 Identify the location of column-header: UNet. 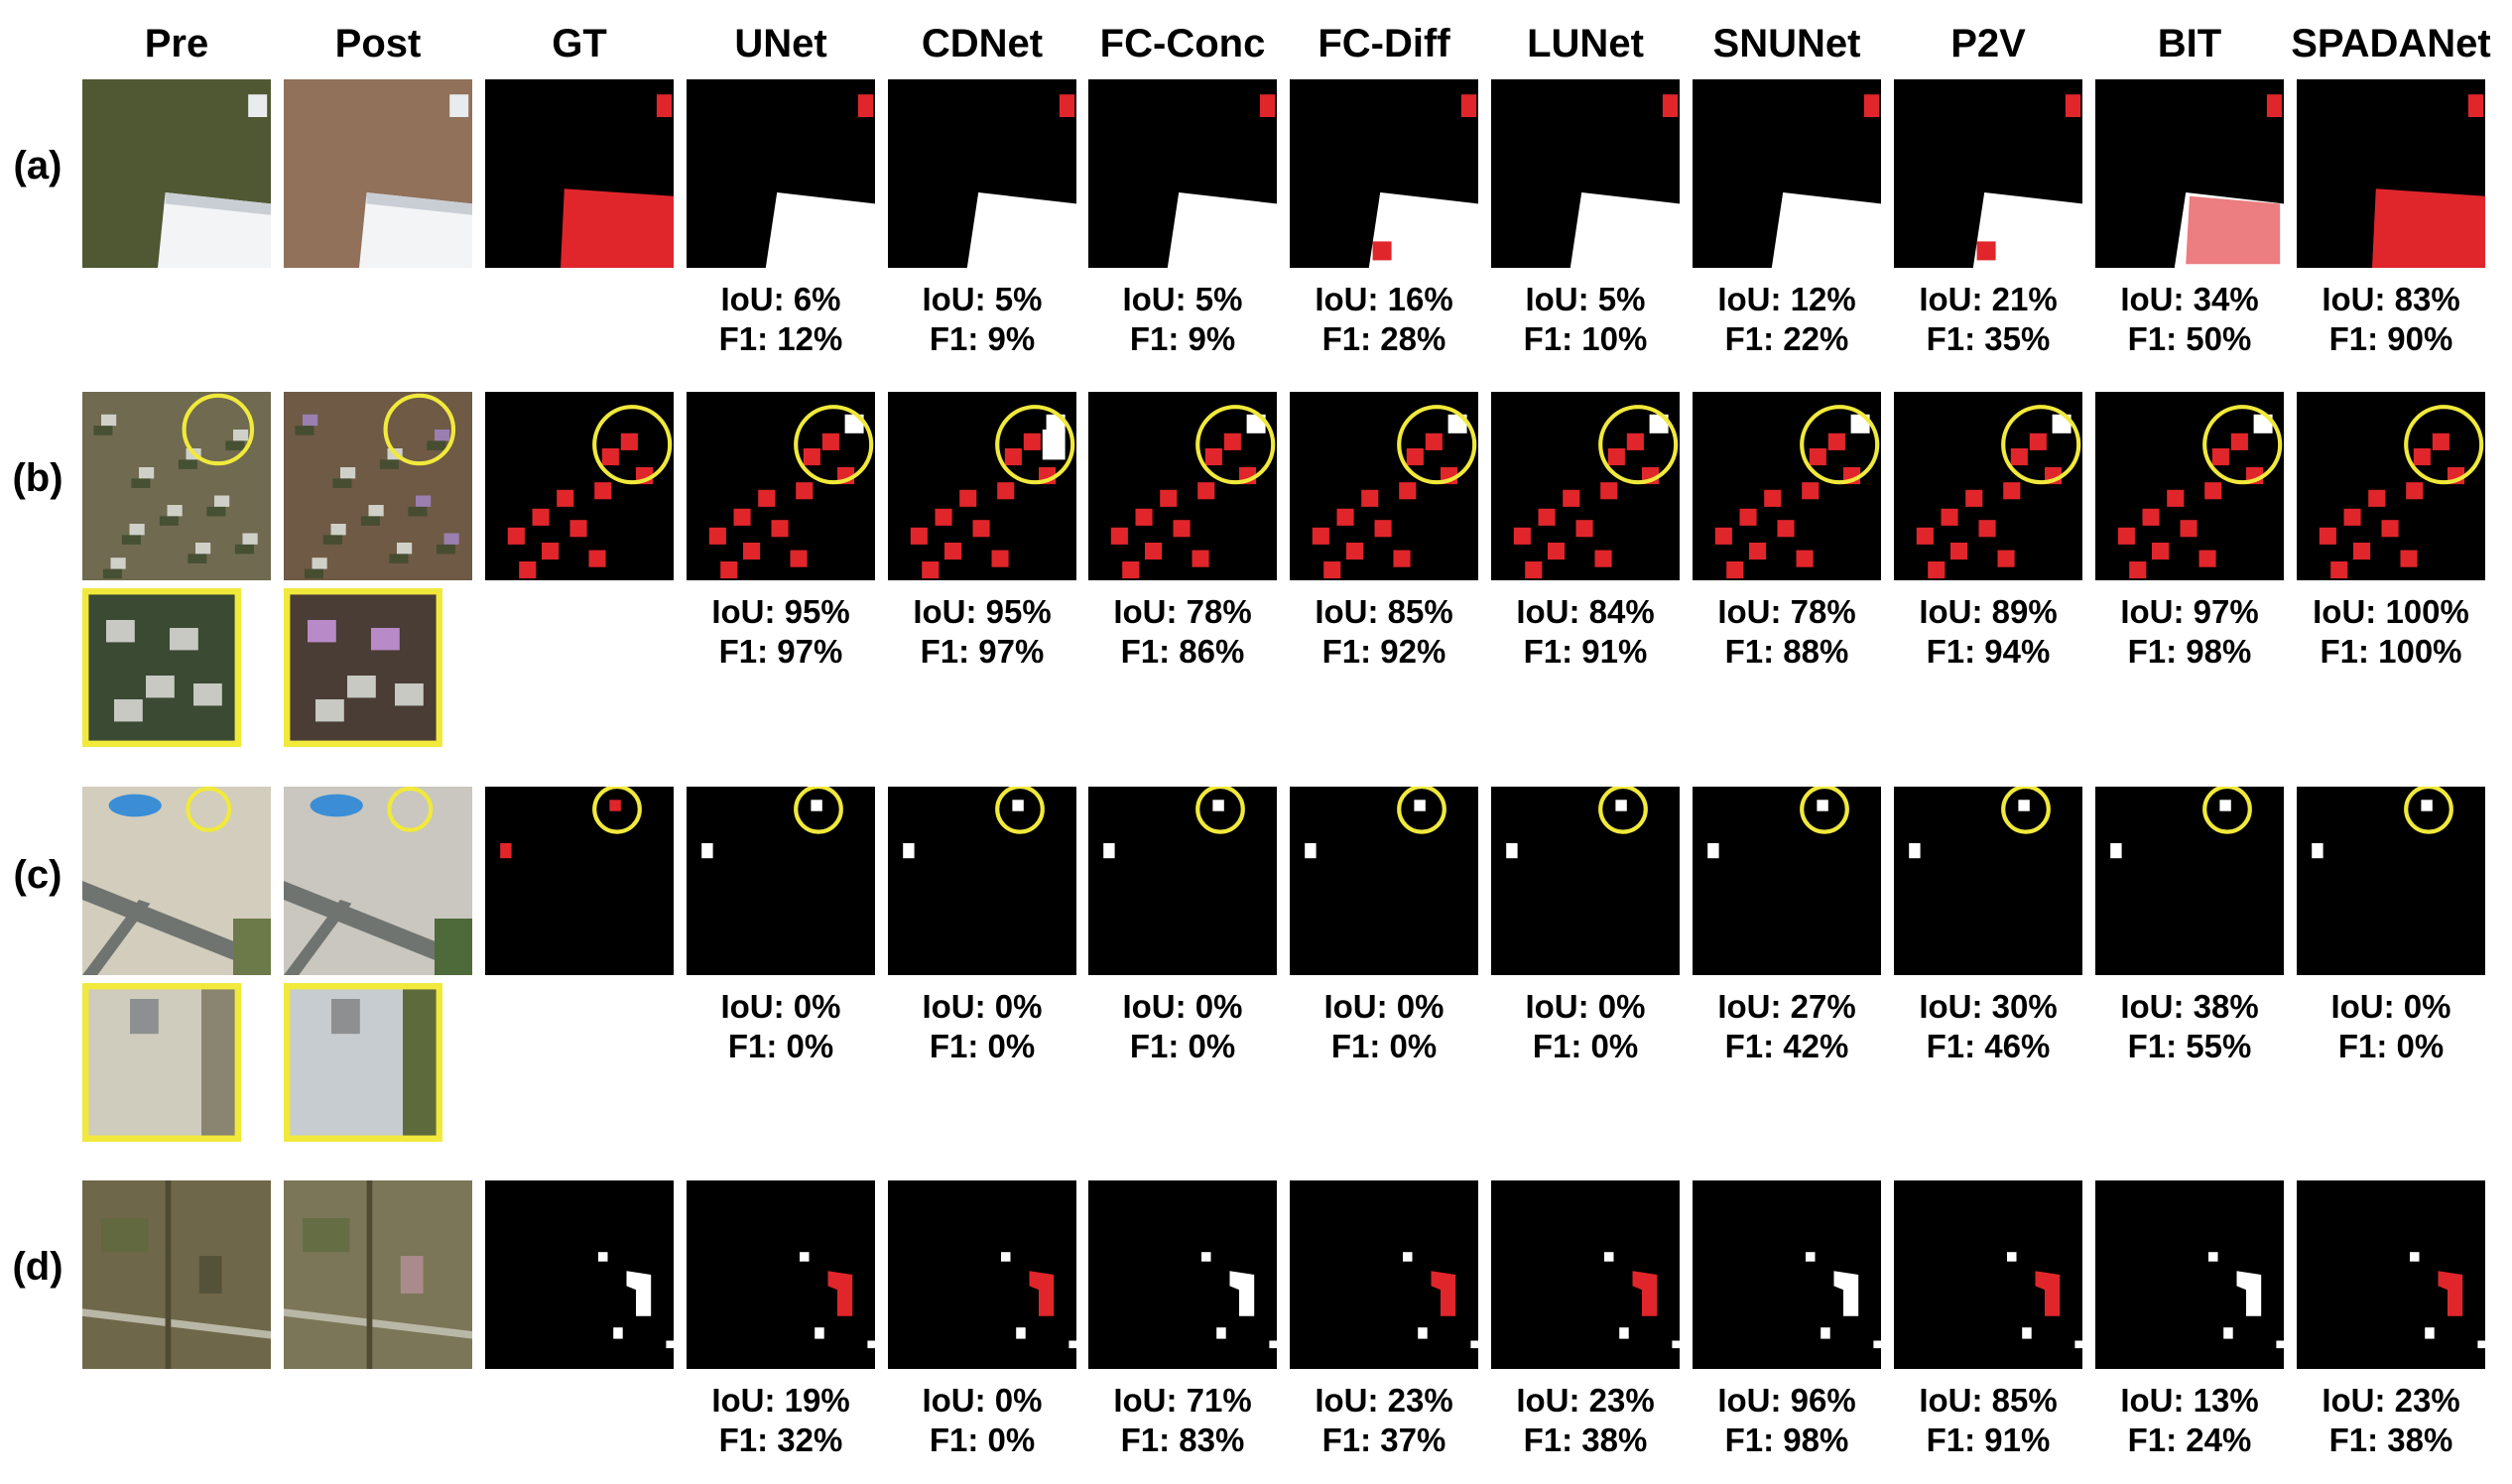
(780, 43).